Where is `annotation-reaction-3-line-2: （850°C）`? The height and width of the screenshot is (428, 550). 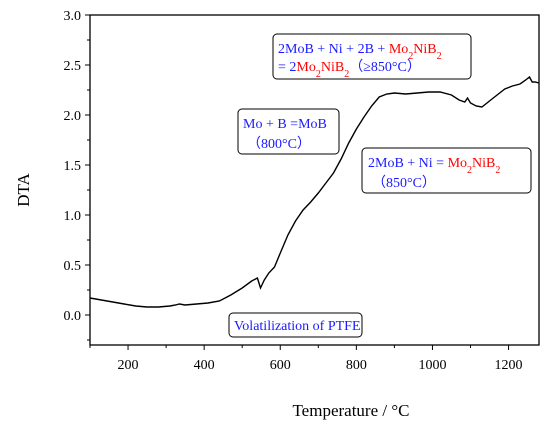
annotation-reaction-3-line-2: （850°C） is located at coordinates (404, 183).